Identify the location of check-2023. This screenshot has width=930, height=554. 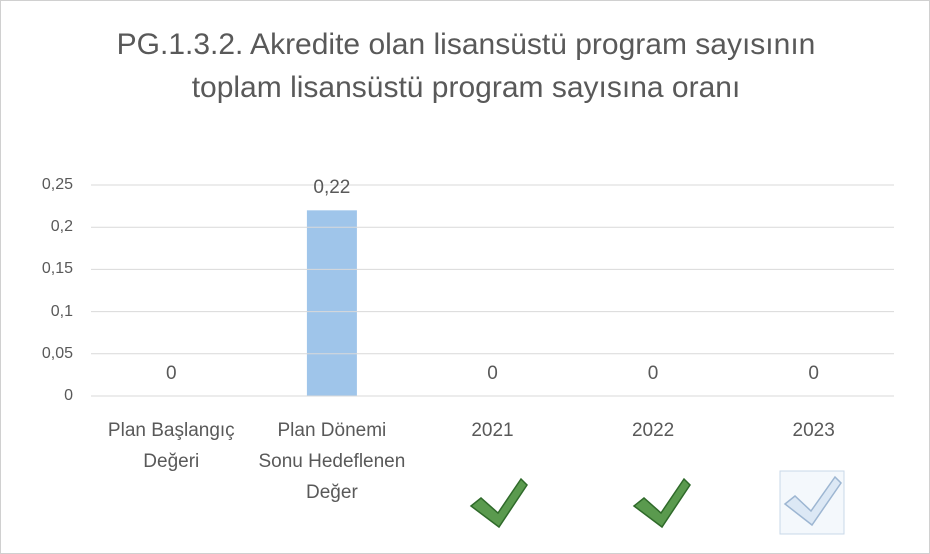
(812, 502).